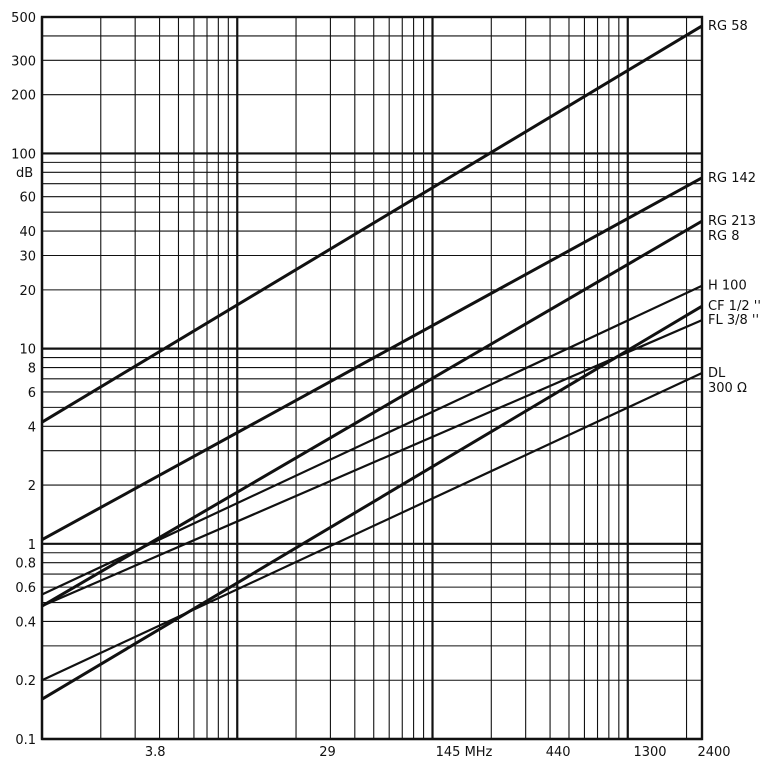 This screenshot has width=772, height=770. I want to click on y-tick-label: 0.8, so click(25, 564).